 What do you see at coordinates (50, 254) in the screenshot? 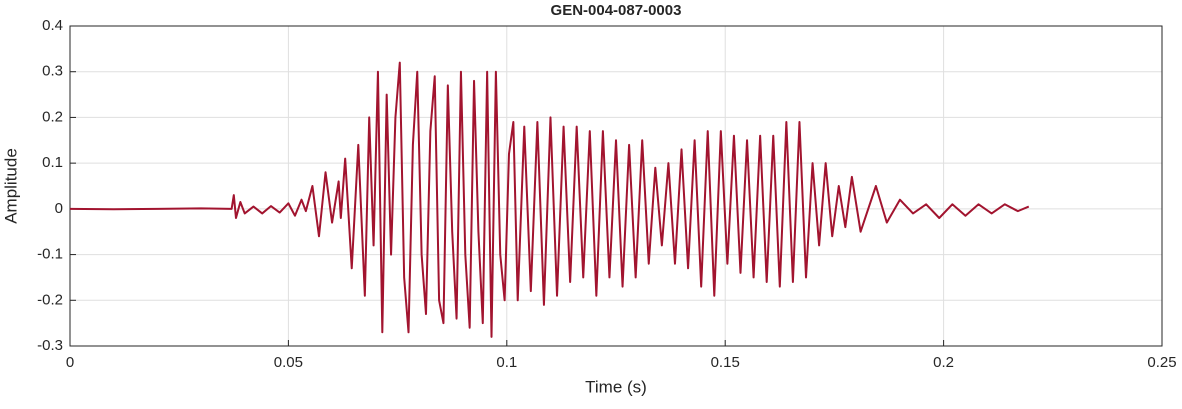
I see `y-tick-label: -0.1` at bounding box center [50, 254].